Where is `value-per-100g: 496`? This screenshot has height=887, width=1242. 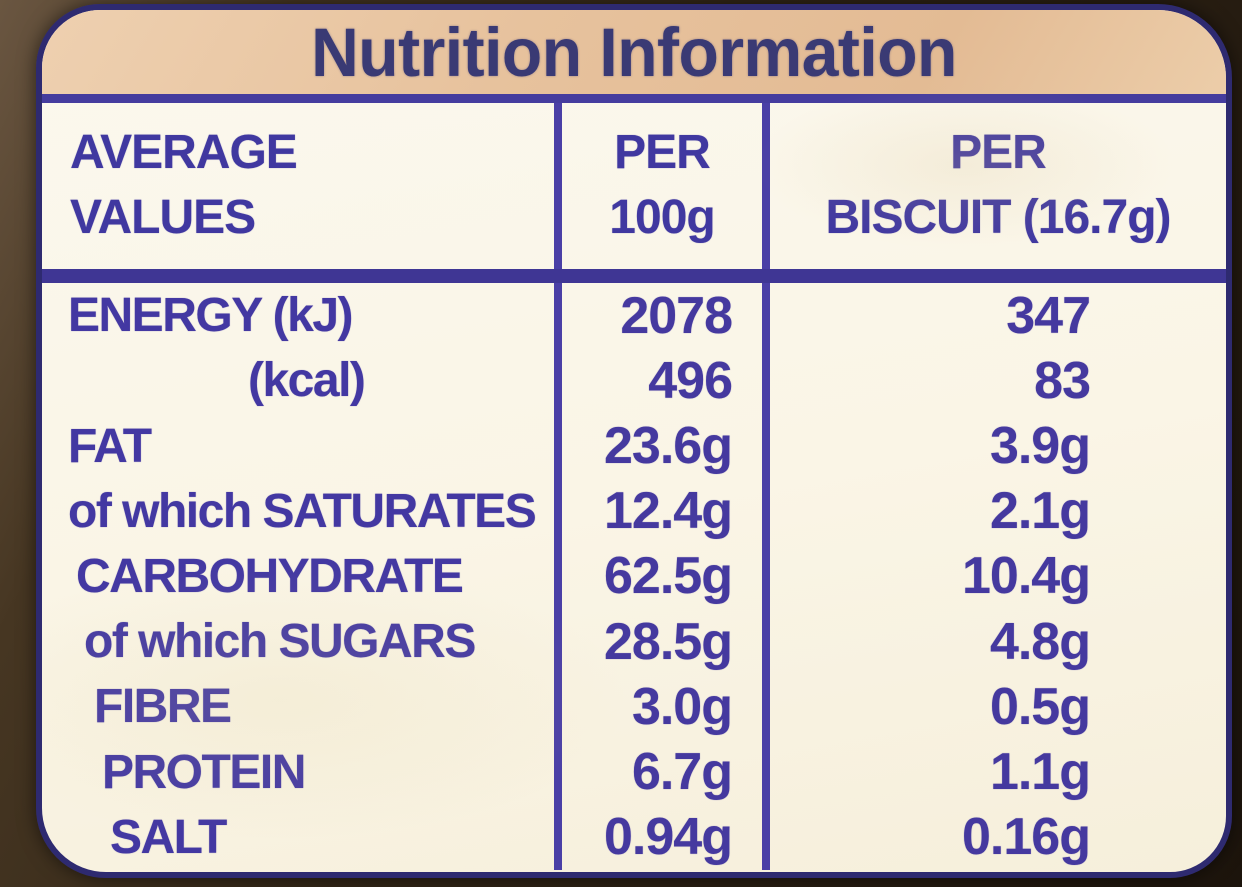
value-per-100g: 496 is located at coordinates (690, 380).